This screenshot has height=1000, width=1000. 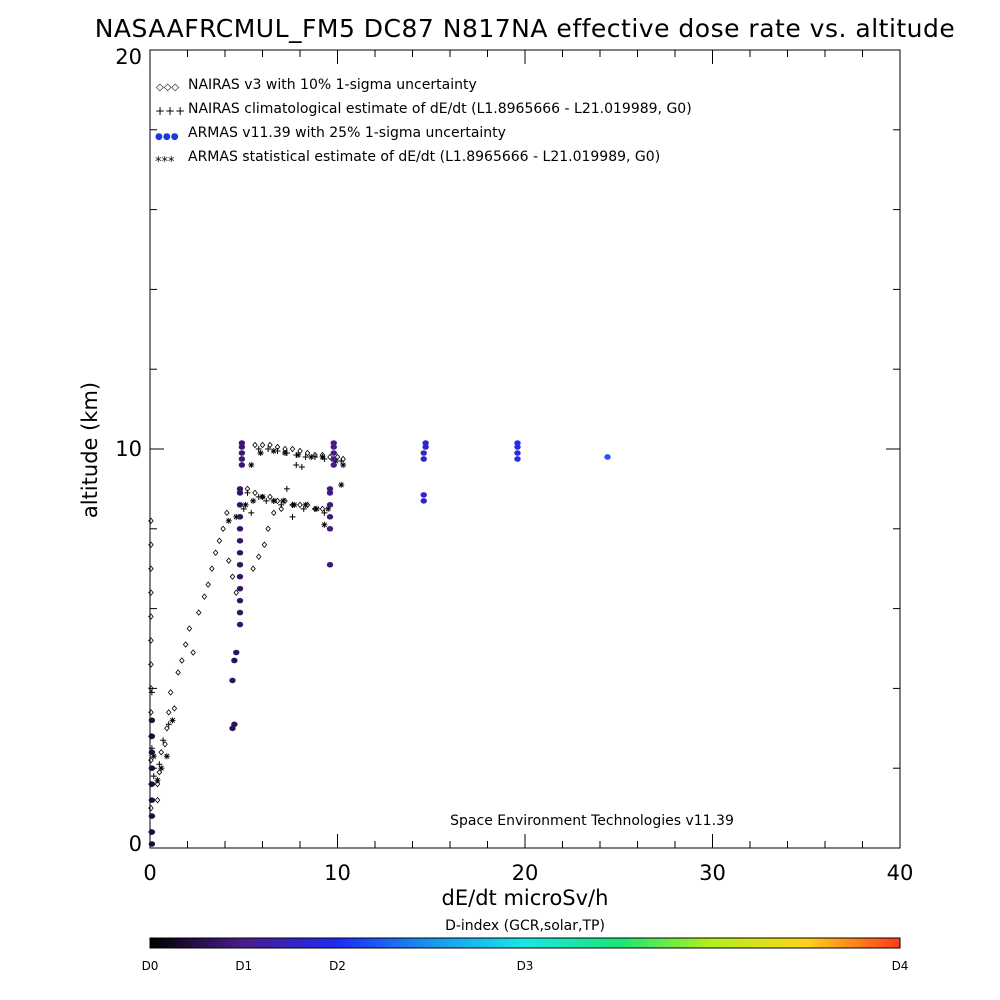 I want to click on x-tick-label: 40, so click(x=900, y=873).